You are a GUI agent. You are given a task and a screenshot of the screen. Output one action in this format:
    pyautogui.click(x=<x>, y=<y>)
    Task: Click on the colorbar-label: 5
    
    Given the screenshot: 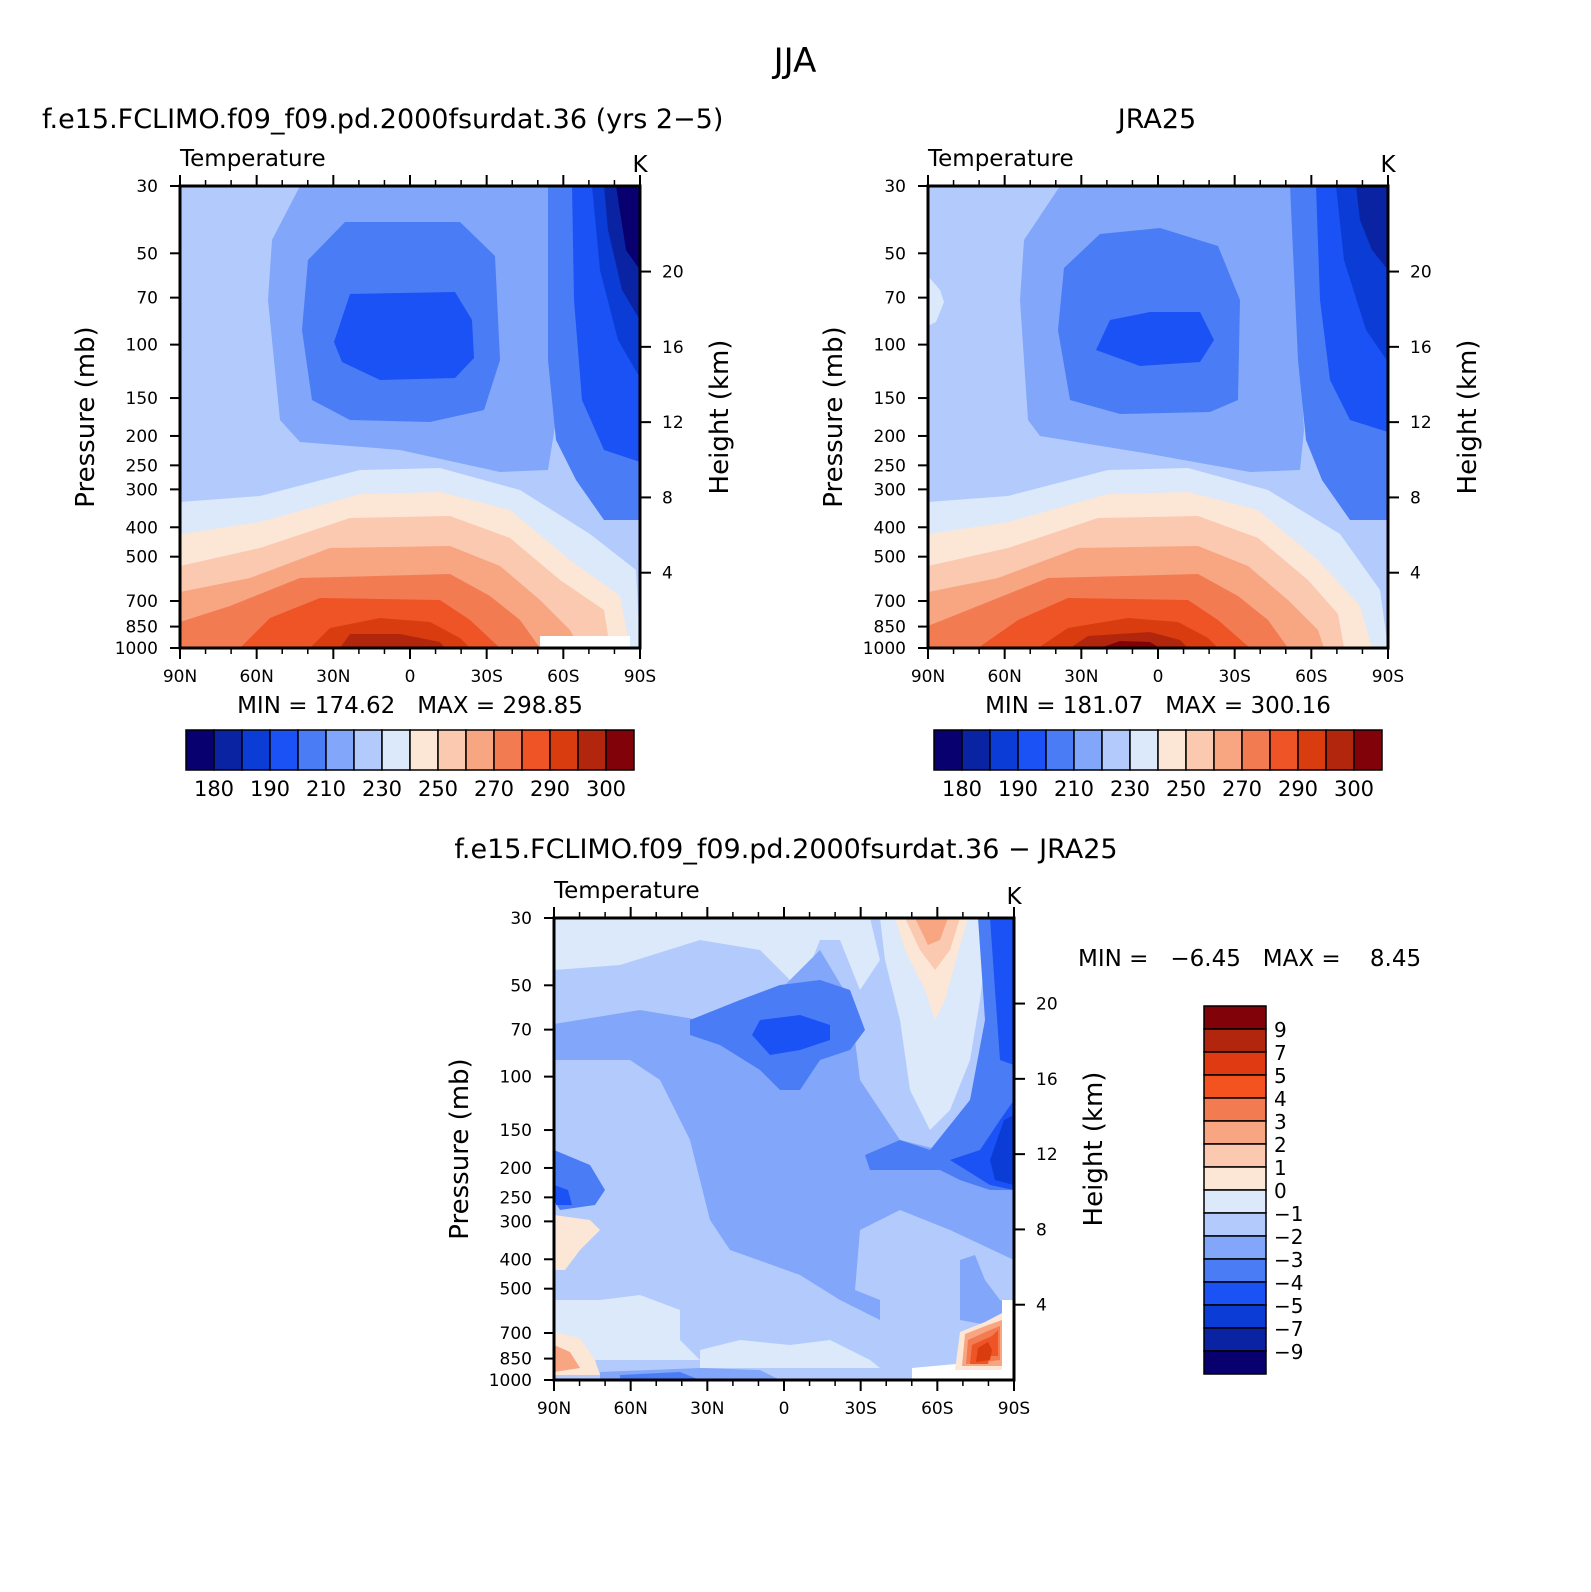 What is the action you would take?
    pyautogui.click(x=1280, y=1076)
    